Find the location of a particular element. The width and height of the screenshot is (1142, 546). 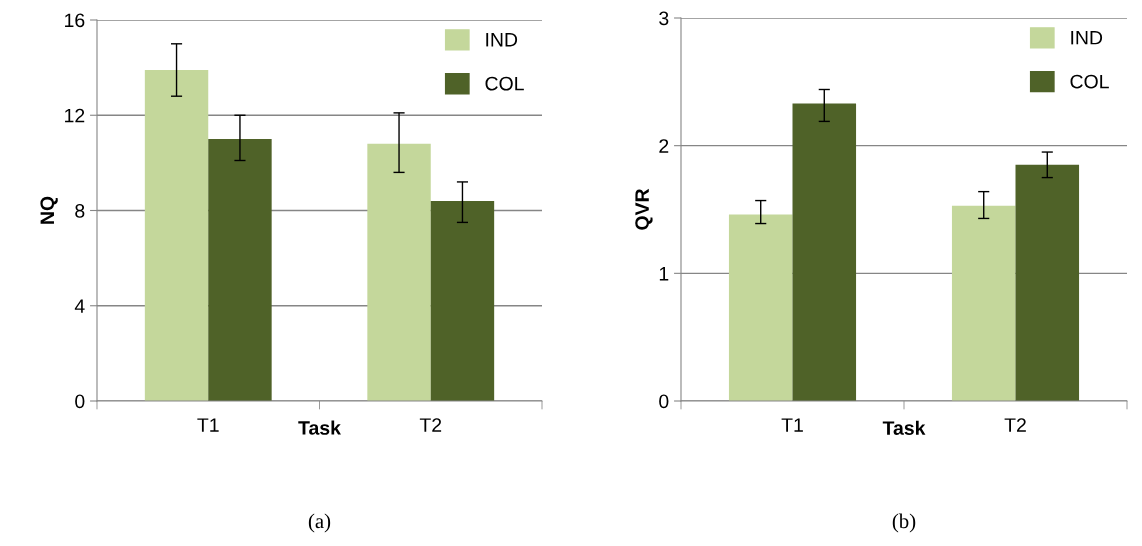

y-tick-label: 16 is located at coordinates (75, 20).